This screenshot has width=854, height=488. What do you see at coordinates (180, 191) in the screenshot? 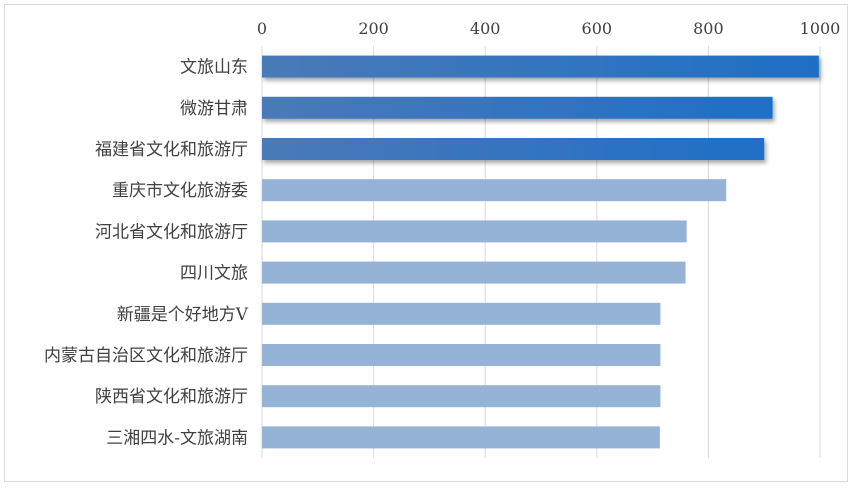
I see `category-label: 重庆市文化旅游委` at bounding box center [180, 191].